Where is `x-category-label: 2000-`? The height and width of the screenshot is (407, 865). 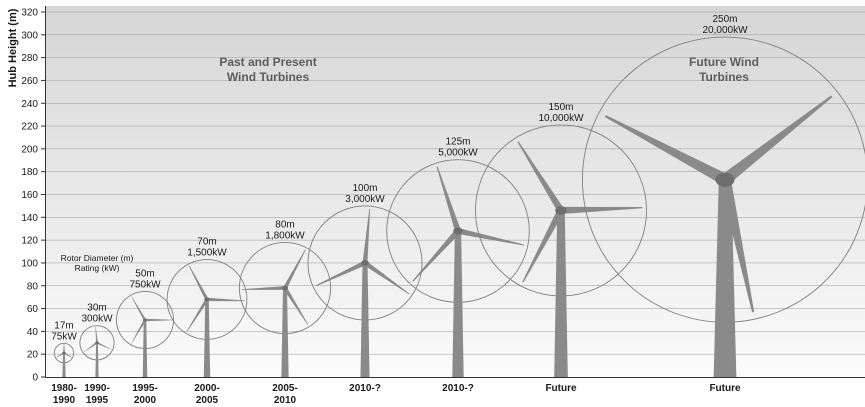 x-category-label: 2000- is located at coordinates (207, 388).